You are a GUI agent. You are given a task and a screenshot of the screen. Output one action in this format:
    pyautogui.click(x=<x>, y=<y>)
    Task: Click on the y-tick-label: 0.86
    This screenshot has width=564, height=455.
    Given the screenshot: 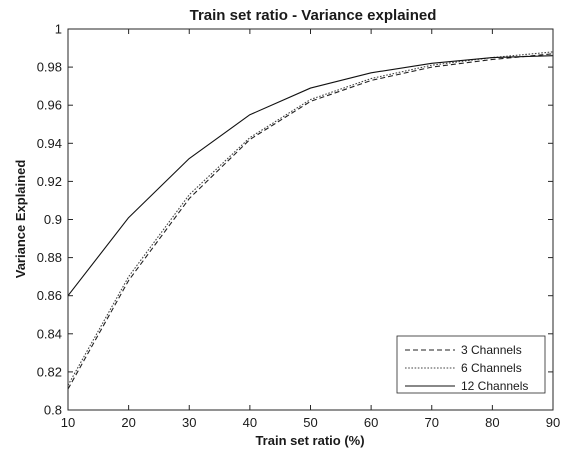 What is the action you would take?
    pyautogui.click(x=49, y=295)
    